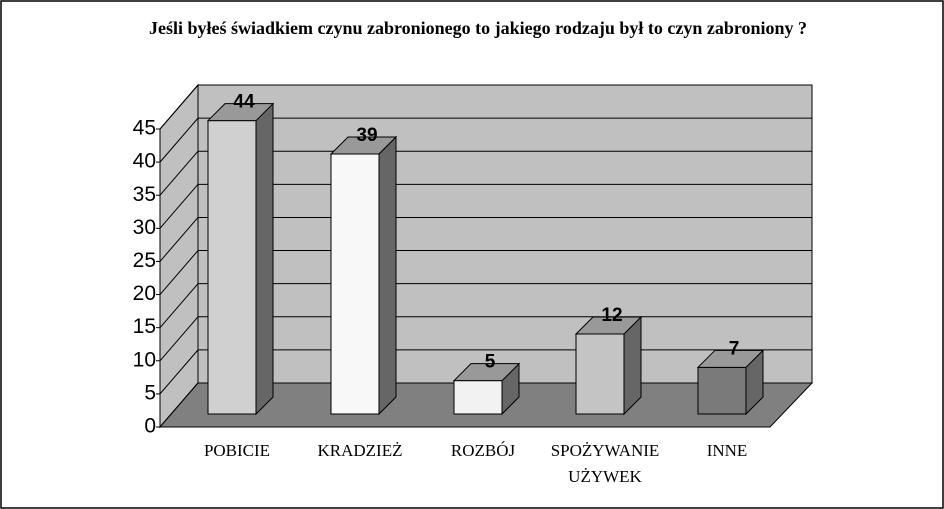 This screenshot has width=944, height=509. Describe the element at coordinates (144, 128) in the screenshot. I see `y-tick-label: 45` at that location.